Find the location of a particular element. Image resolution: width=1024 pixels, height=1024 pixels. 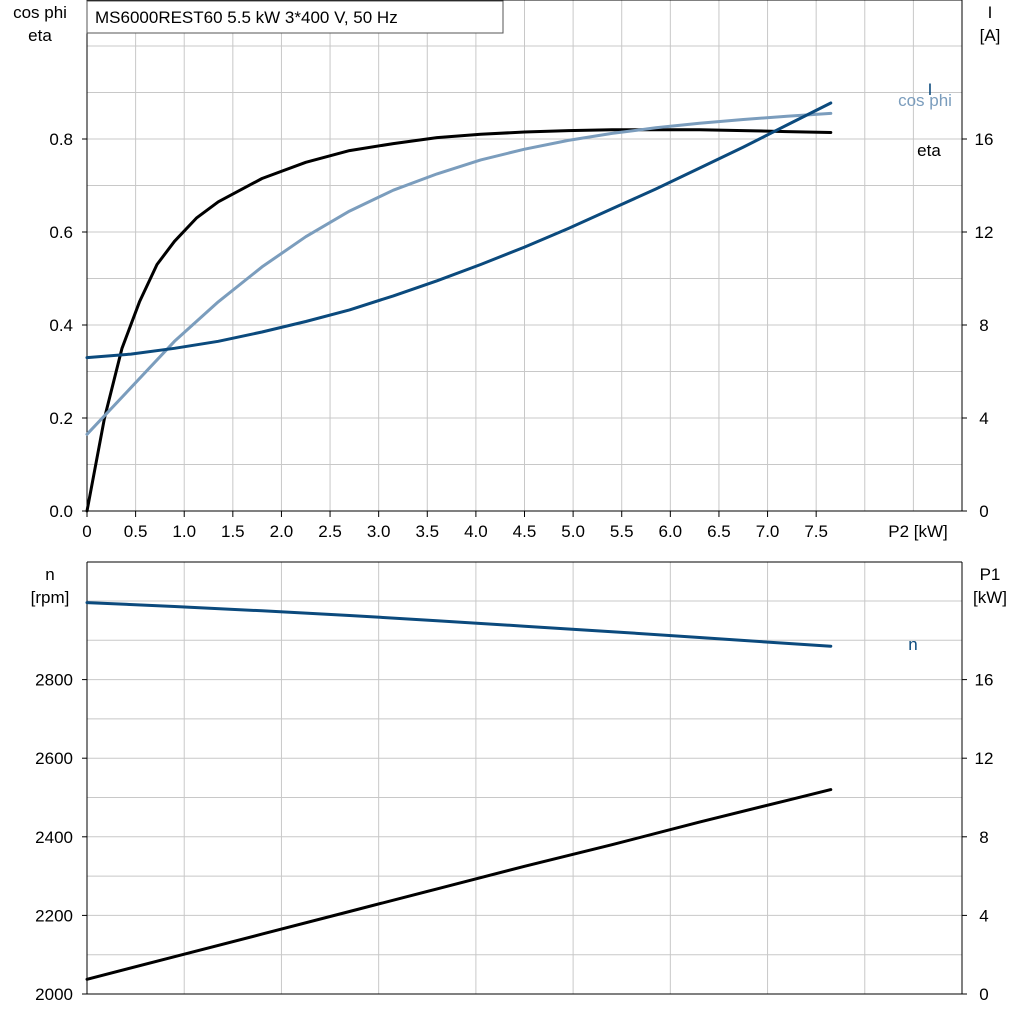

right-axis-label: I is located at coordinates (990, 12).